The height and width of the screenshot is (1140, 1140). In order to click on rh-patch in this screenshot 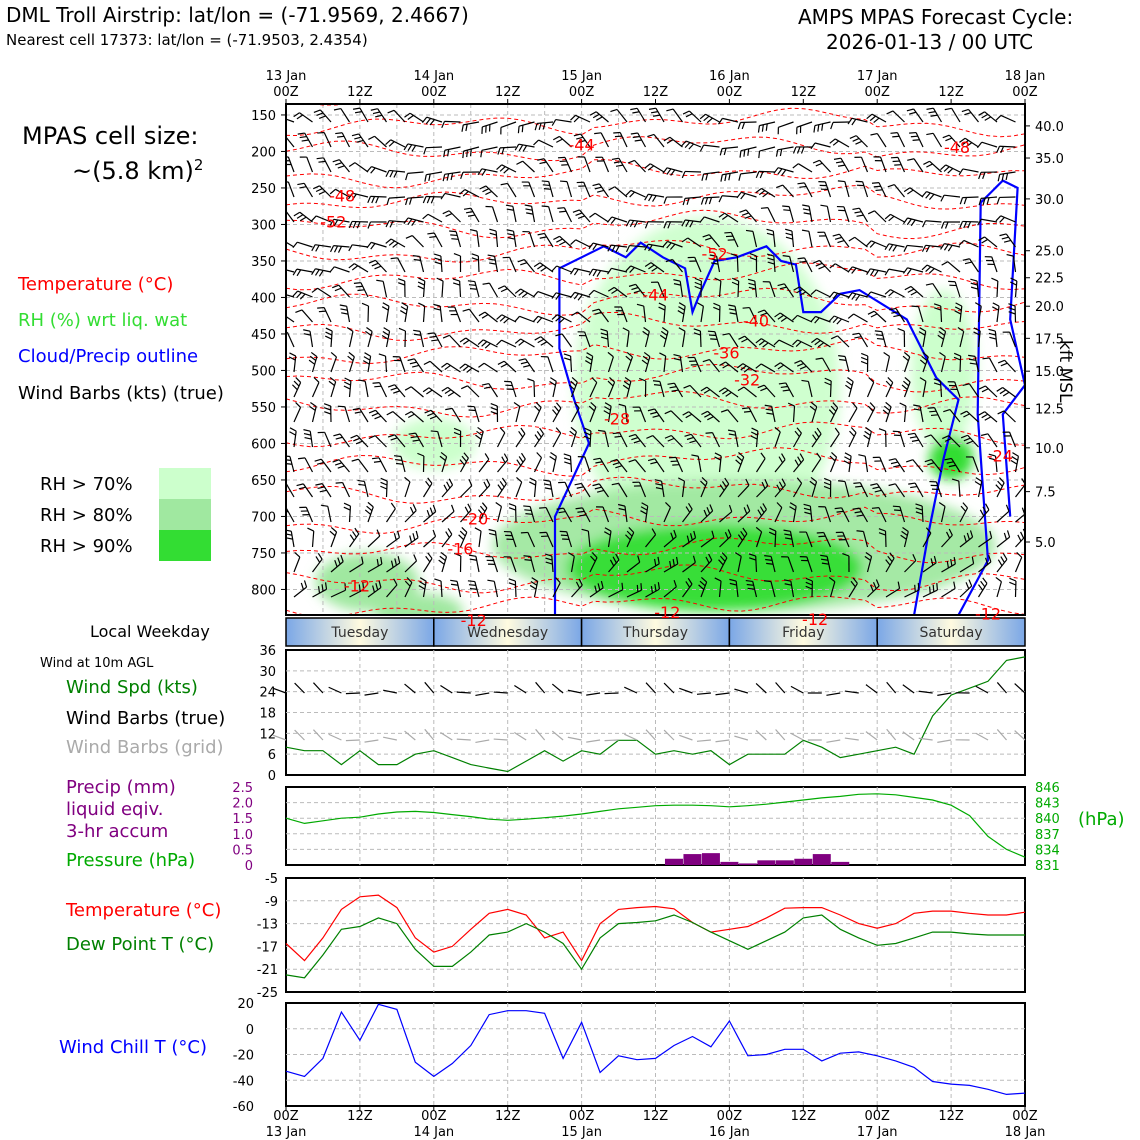, I will do `click(944, 370)`.